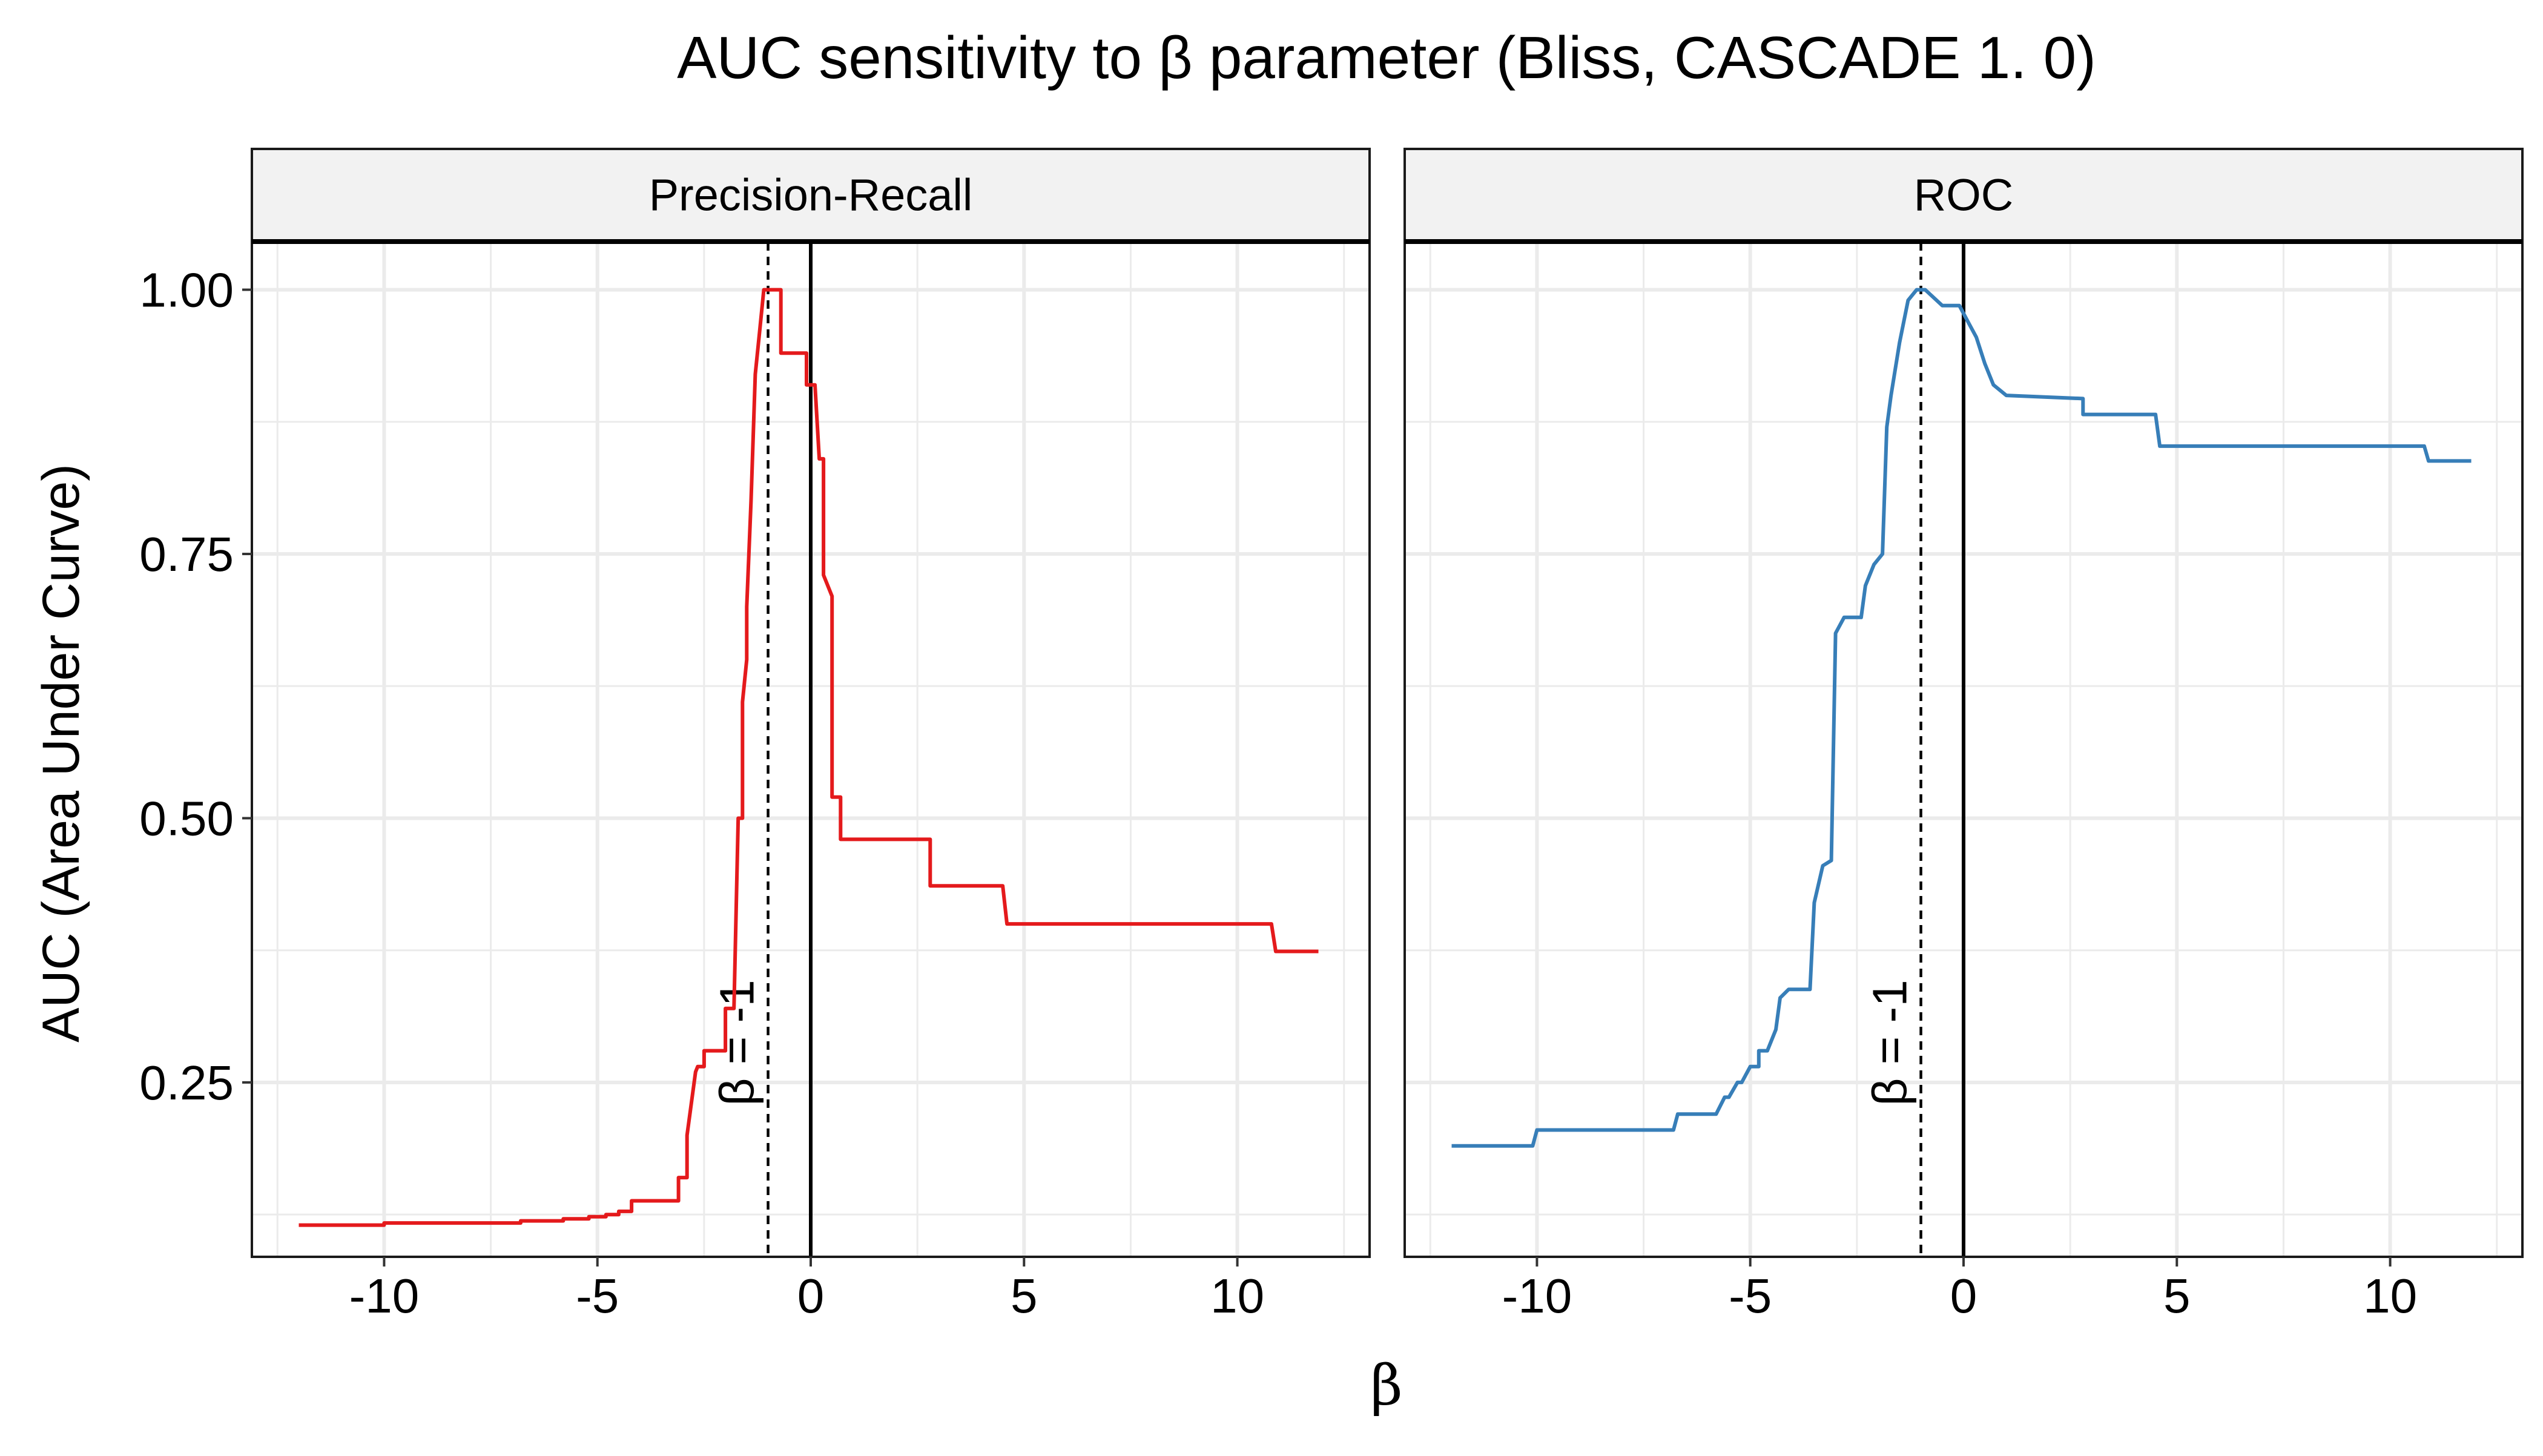 The width and height of the screenshot is (2543, 1456). Describe the element at coordinates (187, 818) in the screenshot. I see `y-tick-label-1: 0.50` at that location.